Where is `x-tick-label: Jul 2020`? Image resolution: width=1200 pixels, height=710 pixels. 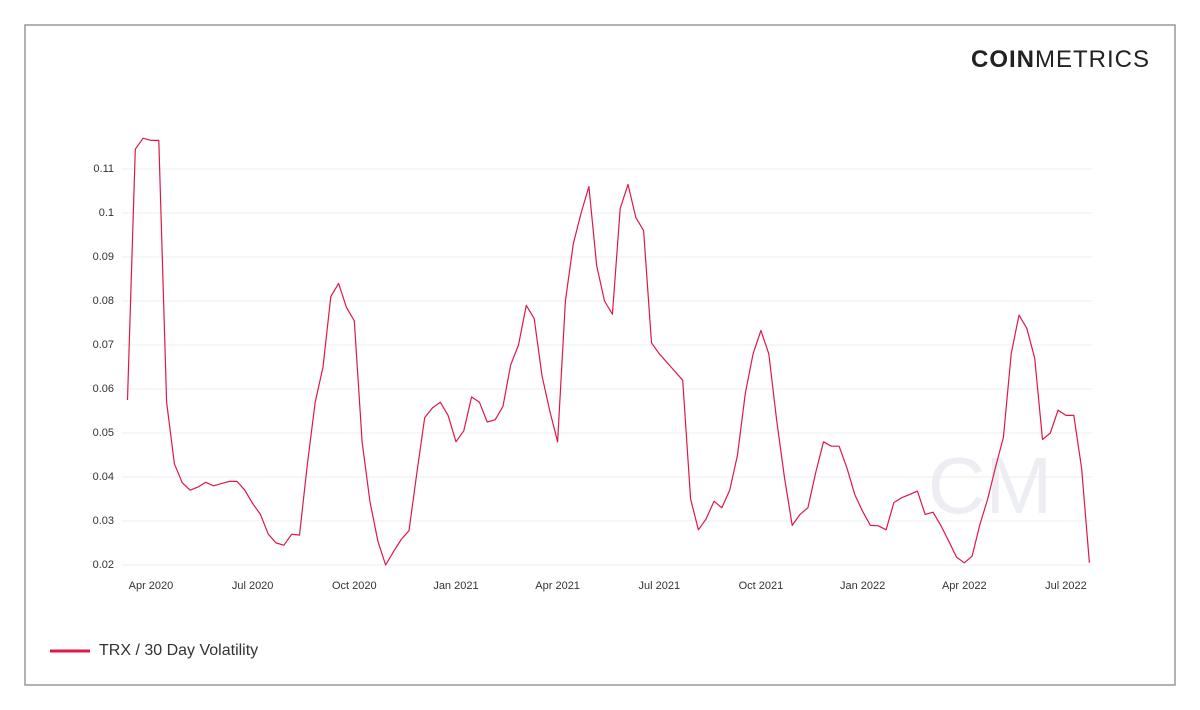
x-tick-label: Jul 2020 is located at coordinates (253, 586).